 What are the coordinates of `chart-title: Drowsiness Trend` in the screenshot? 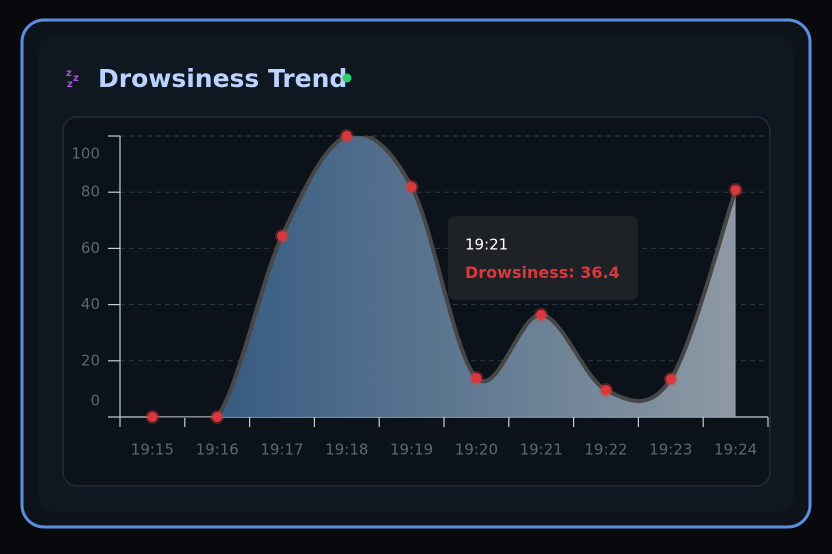 It's located at (222, 78).